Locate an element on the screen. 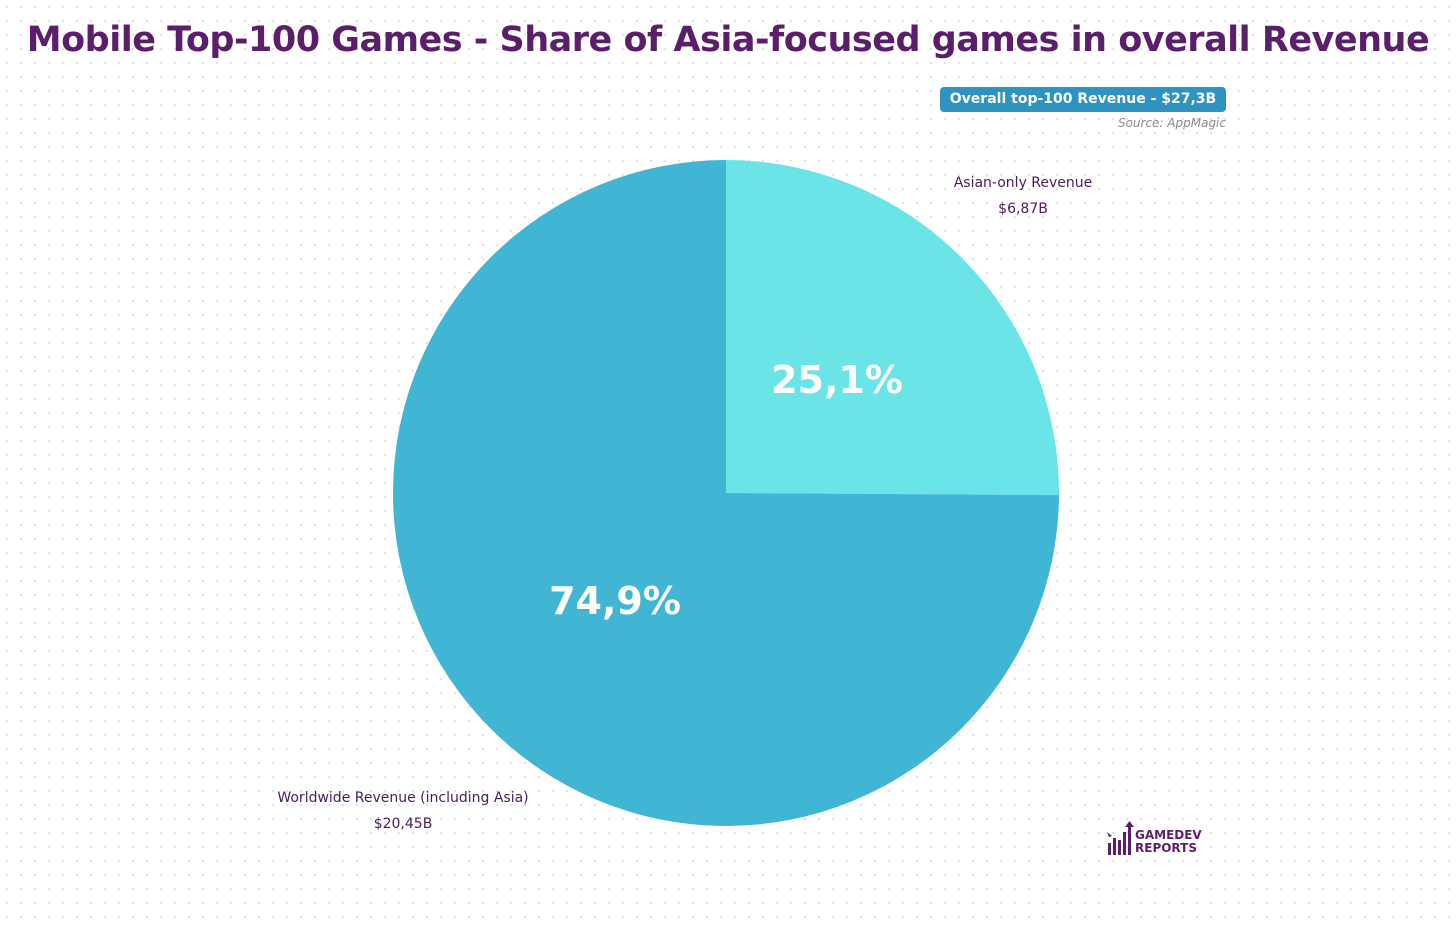 This screenshot has height=926, width=1456. source-note: Source: AppMagic is located at coordinates (1171, 123).